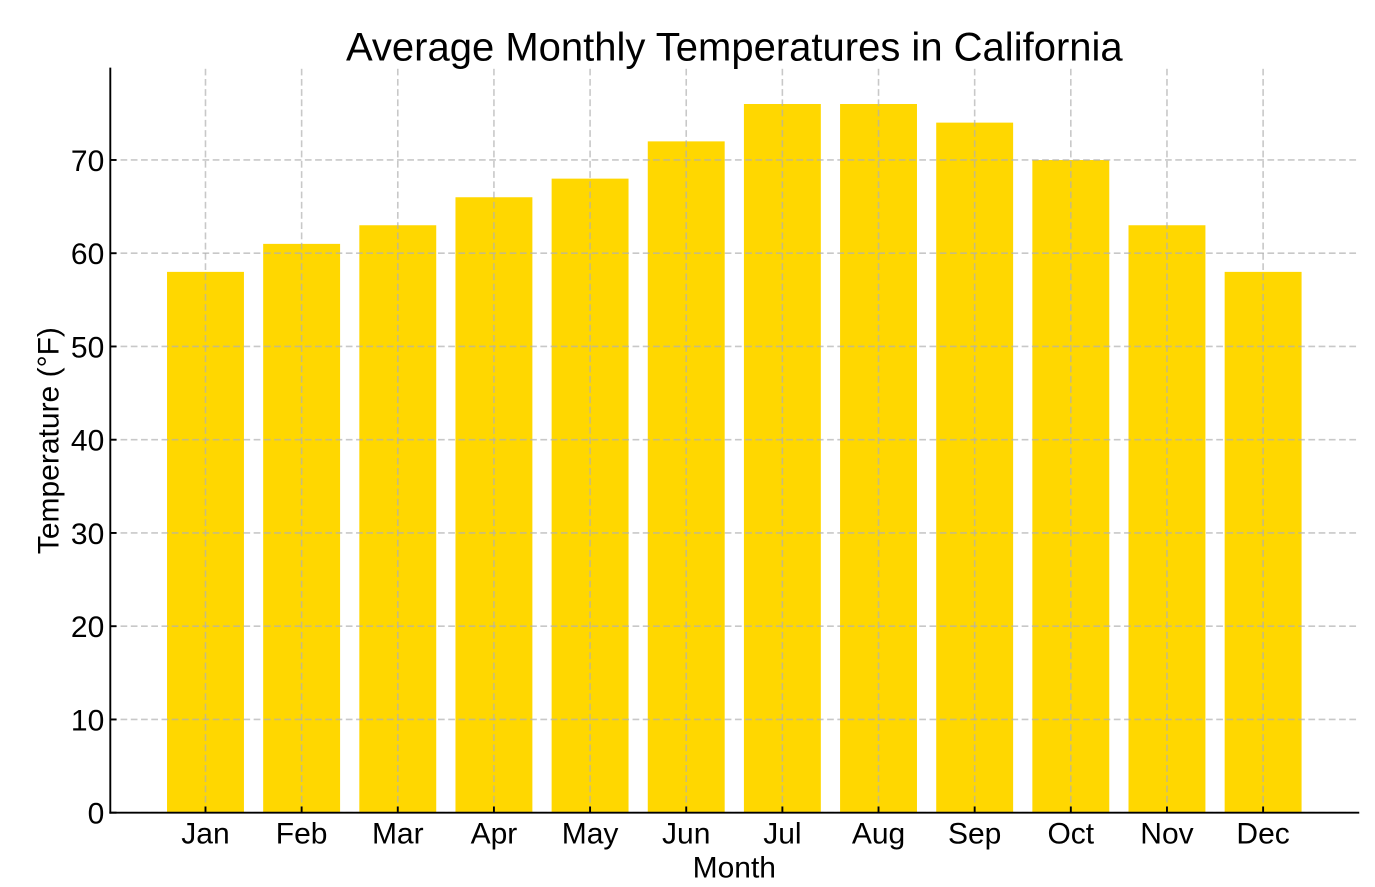 This screenshot has width=1375, height=887. What do you see at coordinates (1070, 833) in the screenshot?
I see `svg-text: Oct` at bounding box center [1070, 833].